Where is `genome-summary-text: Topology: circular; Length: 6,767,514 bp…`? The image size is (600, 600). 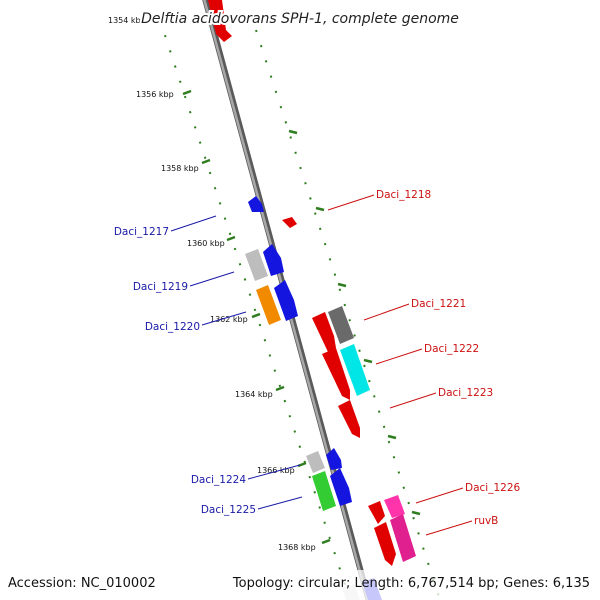
genome-summary-text: Topology: circular; Length: 6,767,514 bp… is located at coordinates (411, 583).